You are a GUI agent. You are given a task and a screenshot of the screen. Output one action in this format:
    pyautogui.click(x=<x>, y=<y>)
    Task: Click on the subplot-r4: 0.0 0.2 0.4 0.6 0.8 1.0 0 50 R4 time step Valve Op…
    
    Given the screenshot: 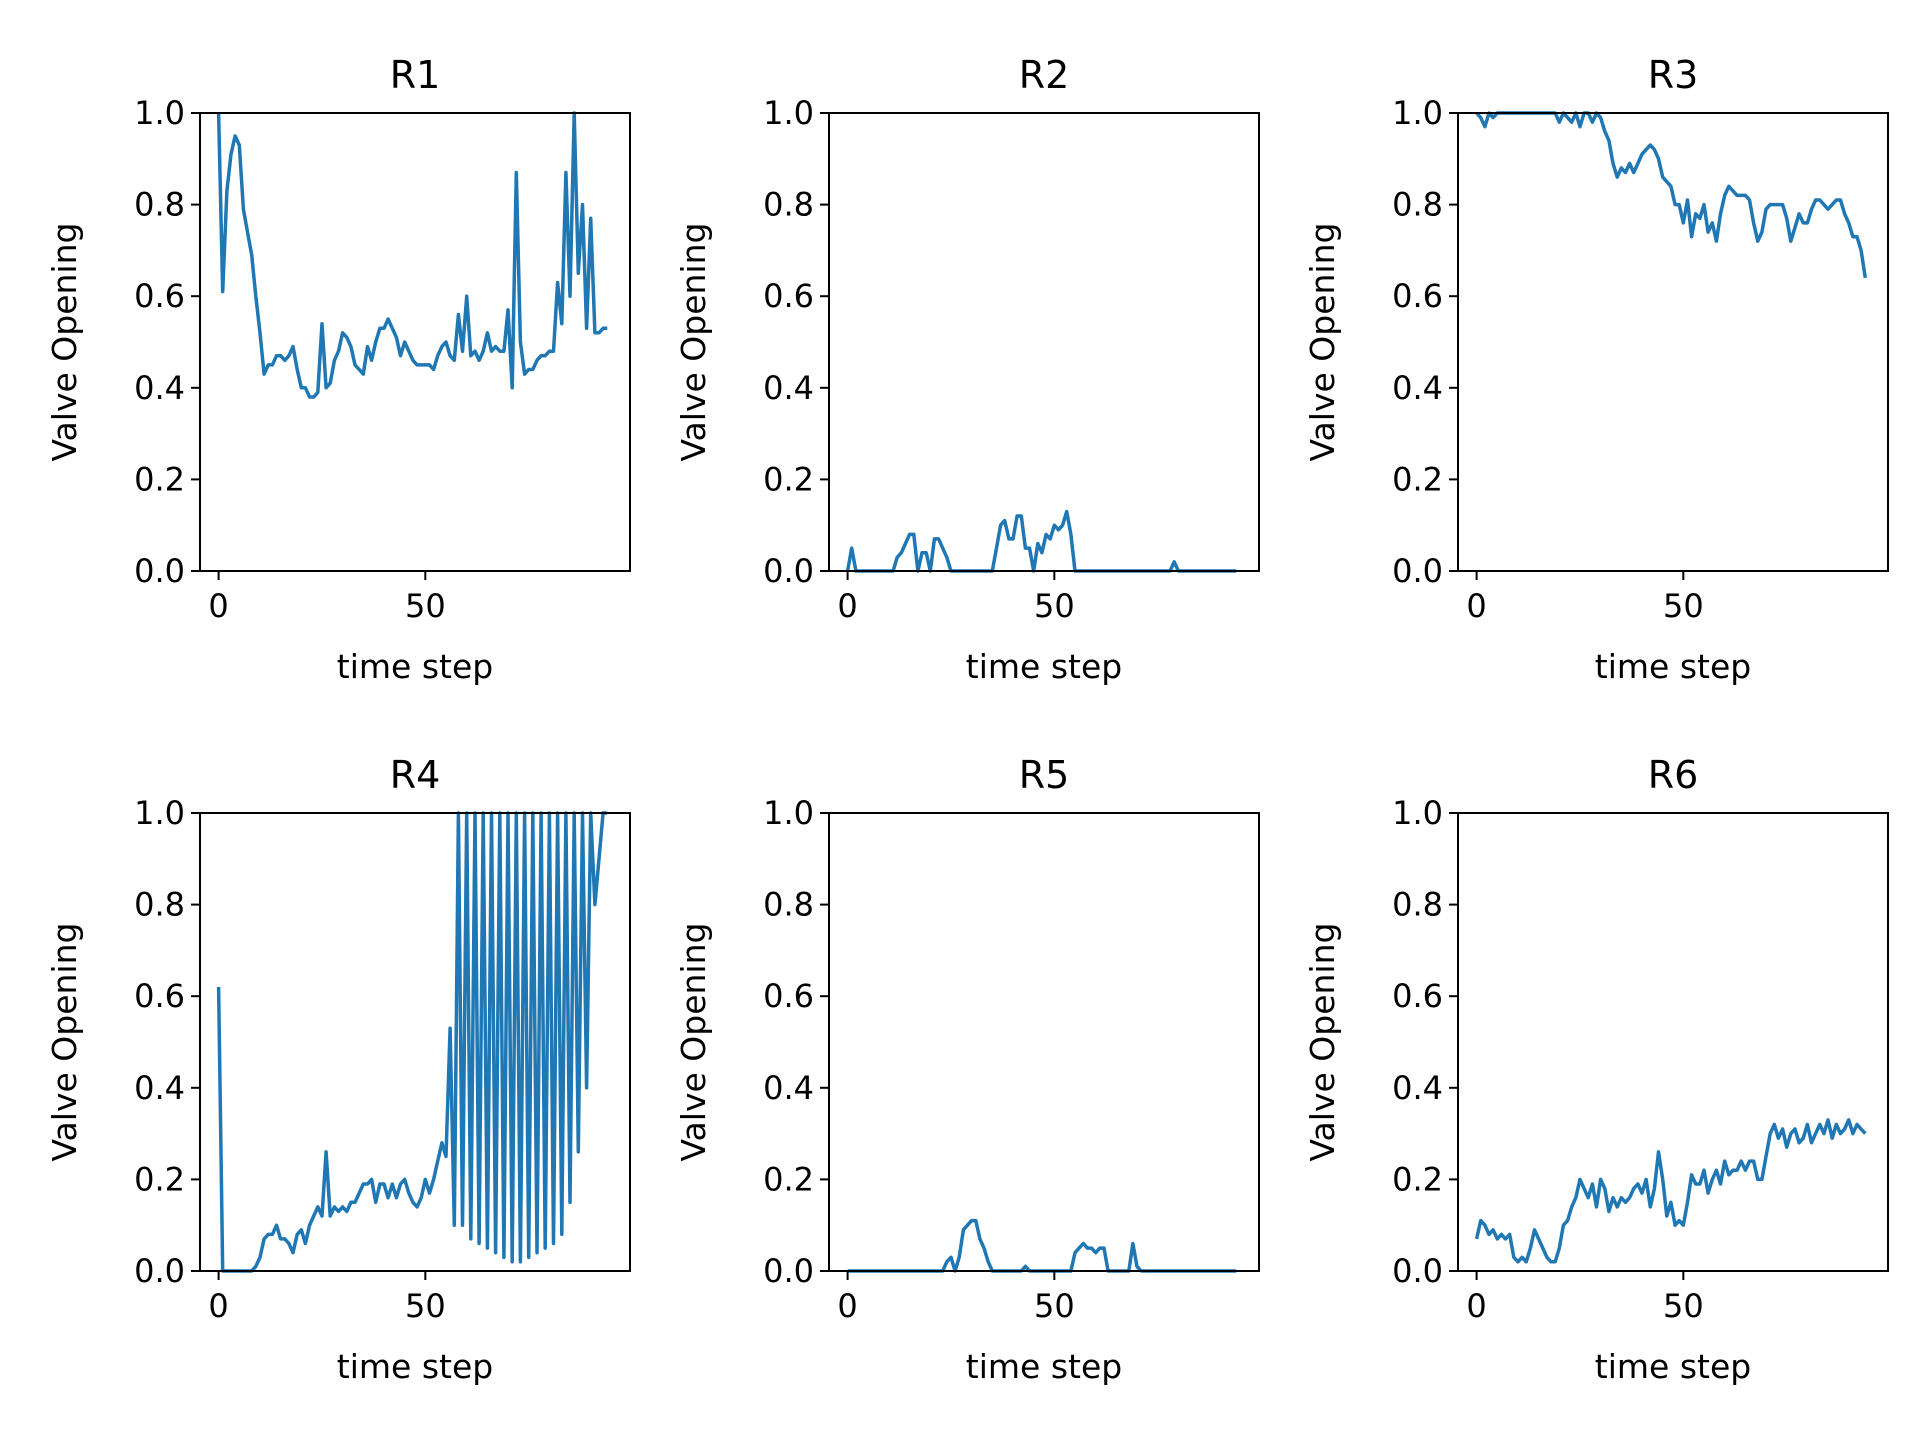 What is the action you would take?
    pyautogui.click(x=338, y=1069)
    